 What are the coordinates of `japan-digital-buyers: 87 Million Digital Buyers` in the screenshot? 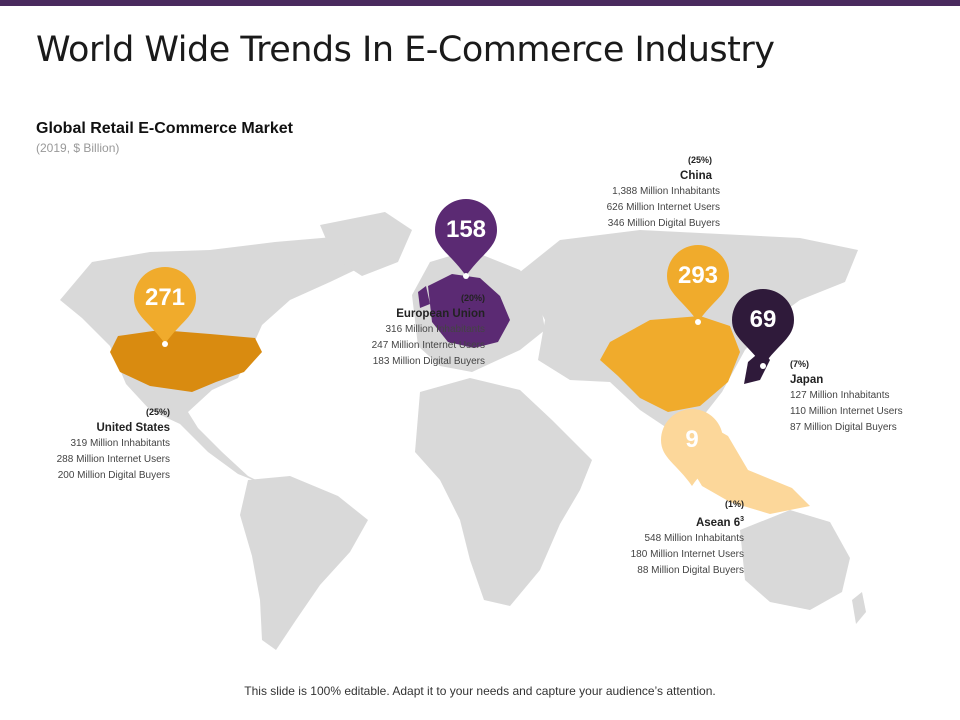 It's located at (843, 427).